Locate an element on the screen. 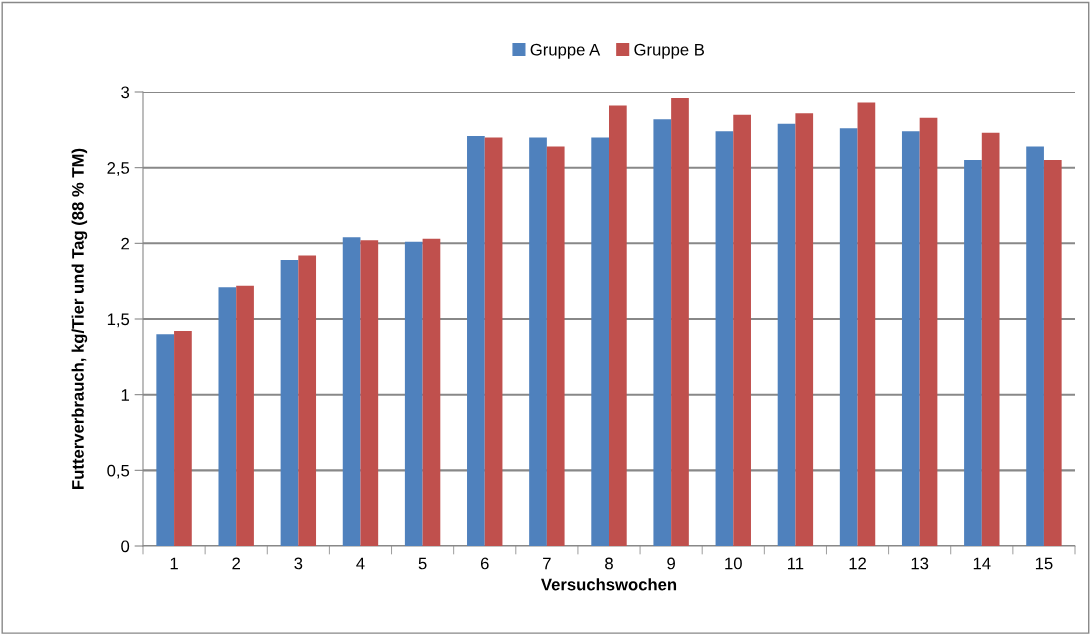  y-tick-label: 0 is located at coordinates (125, 546).